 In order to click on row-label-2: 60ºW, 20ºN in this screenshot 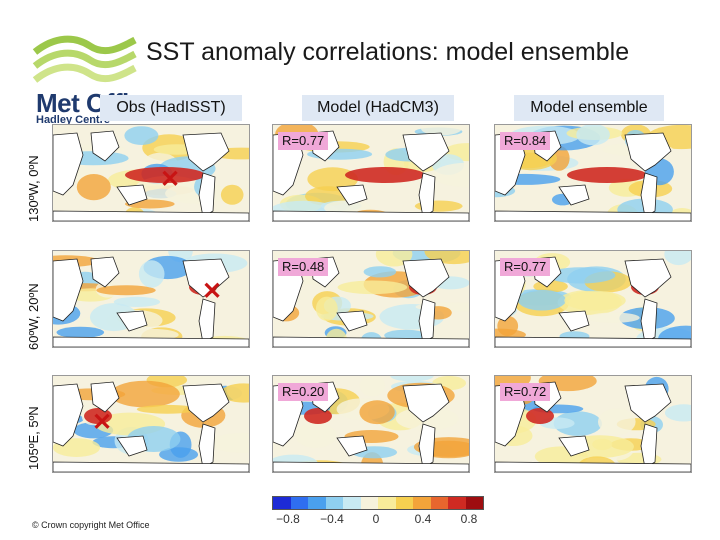, I will do `click(33, 316)`.